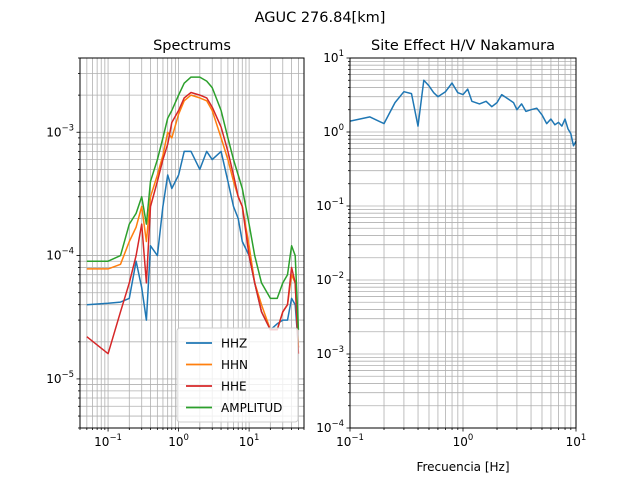 The image size is (640, 480). I want to click on spectrums-xtick-label: 10⁻¹, so click(108, 441).